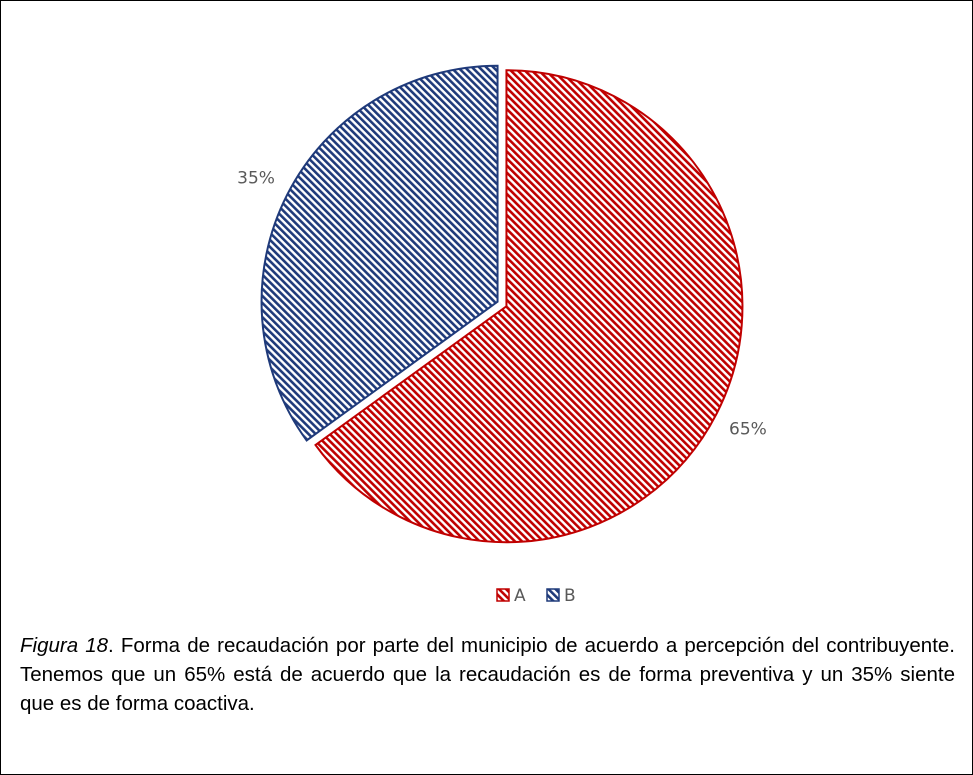 The width and height of the screenshot is (973, 775). Describe the element at coordinates (748, 429) in the screenshot. I see `data-label: 65%` at that location.